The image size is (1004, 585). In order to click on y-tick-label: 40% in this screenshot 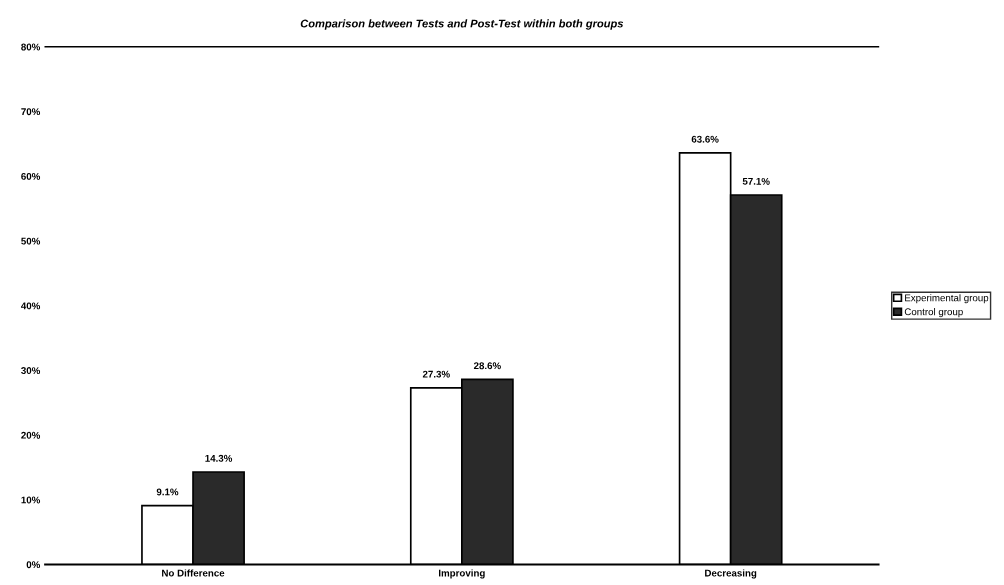, I will do `click(31, 306)`.